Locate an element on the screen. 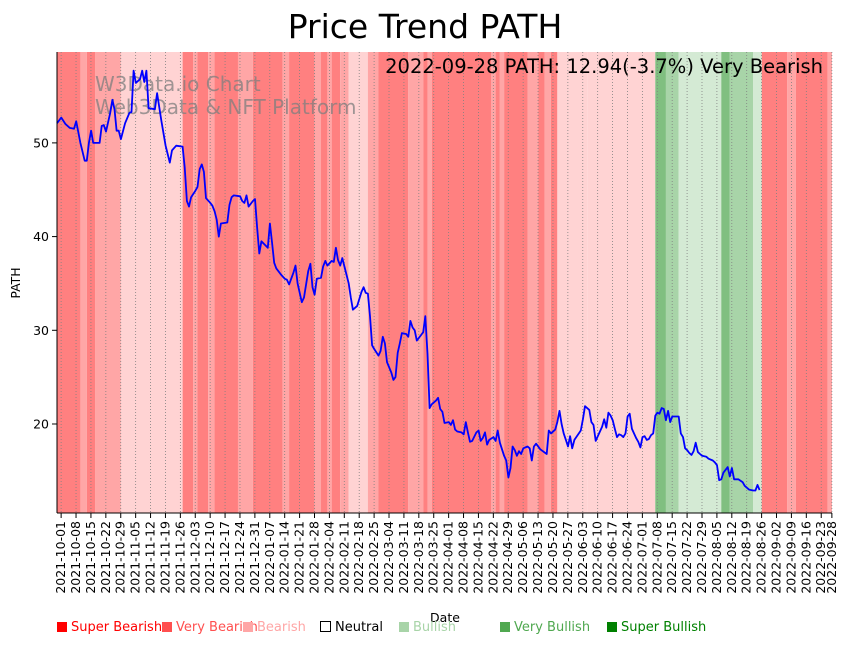 The height and width of the screenshot is (646, 851). x-axis-label: Date is located at coordinates (445, 617).